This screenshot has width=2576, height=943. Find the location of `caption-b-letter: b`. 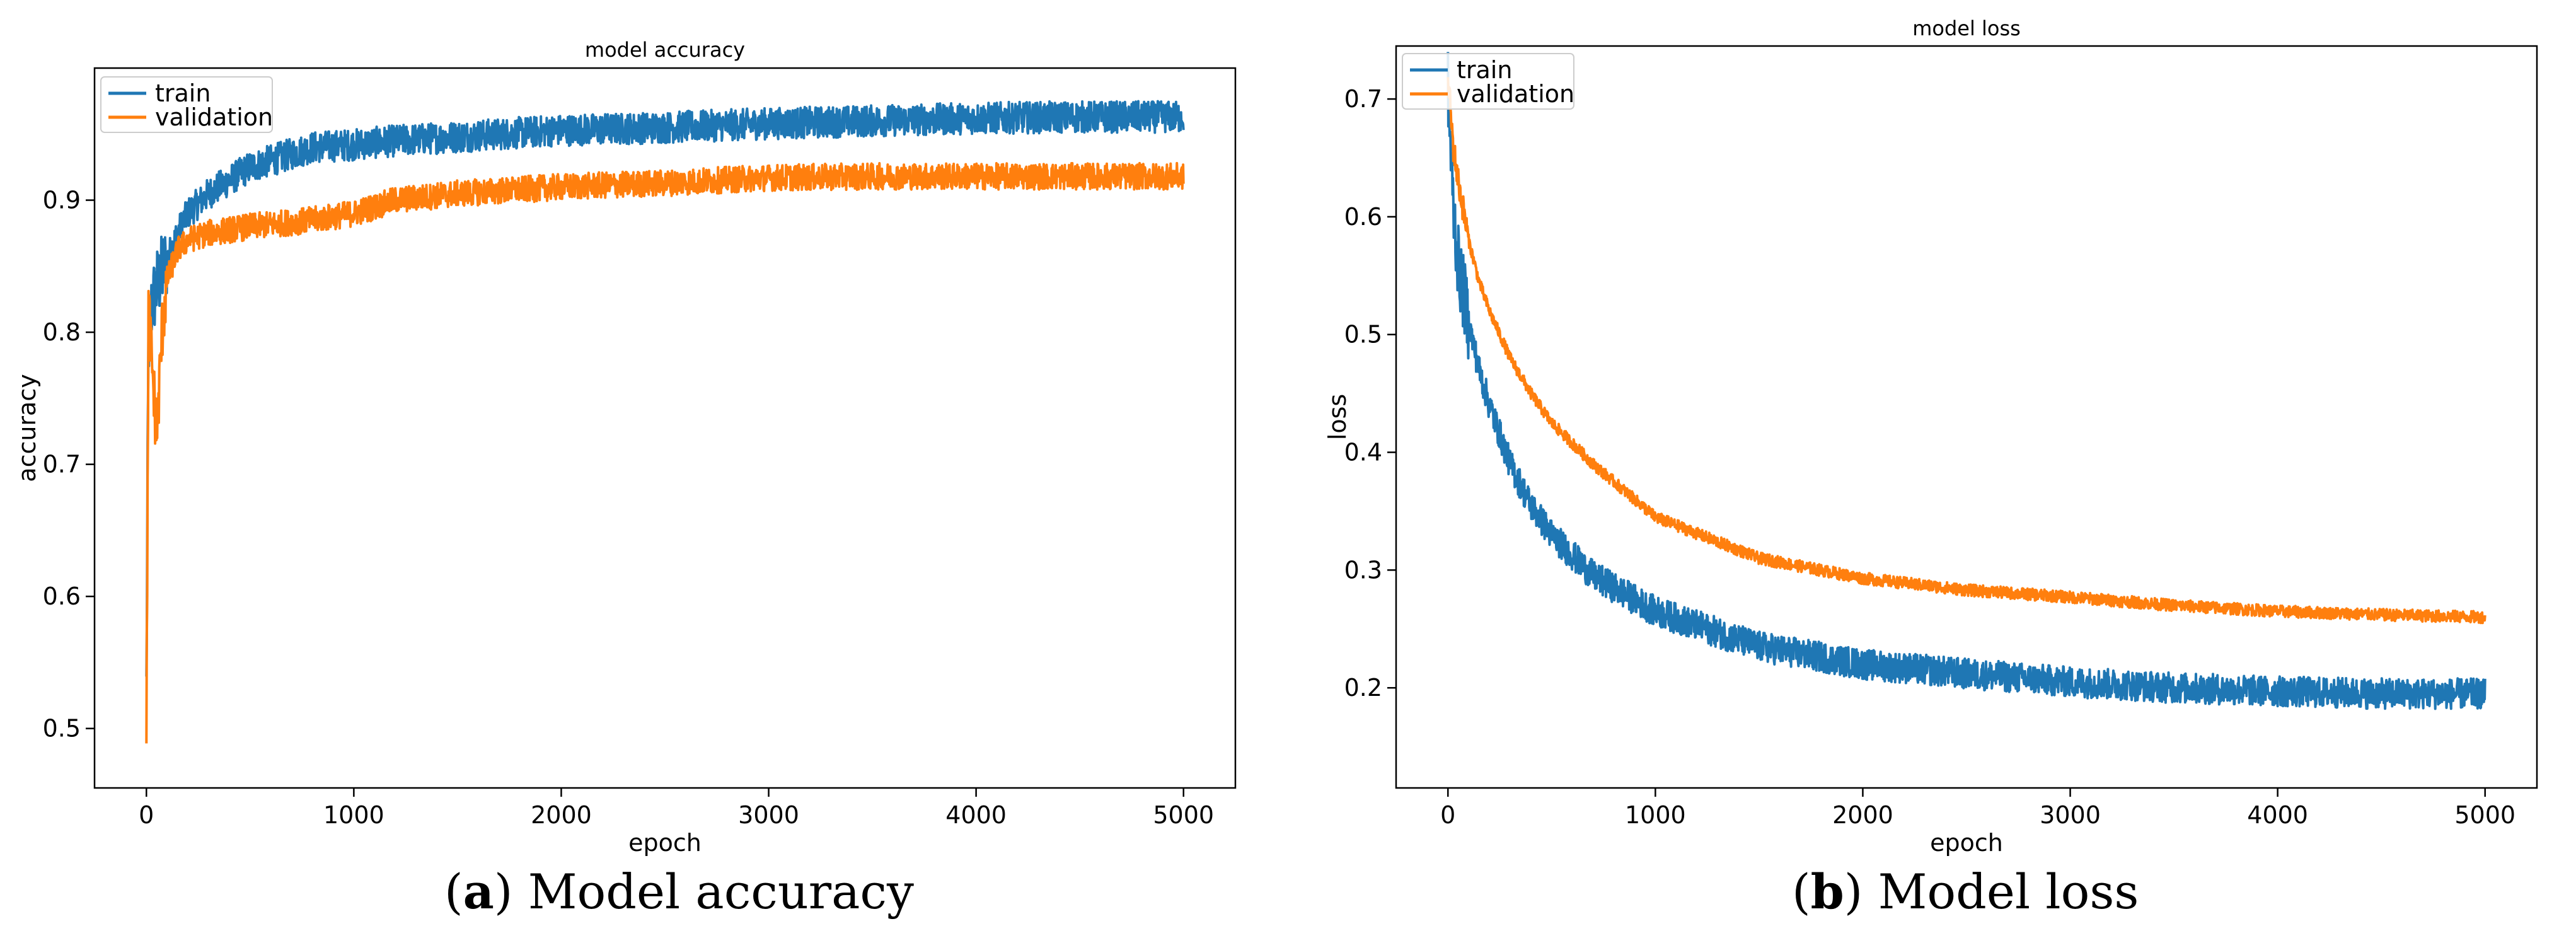

caption-b-letter: b is located at coordinates (1827, 892).